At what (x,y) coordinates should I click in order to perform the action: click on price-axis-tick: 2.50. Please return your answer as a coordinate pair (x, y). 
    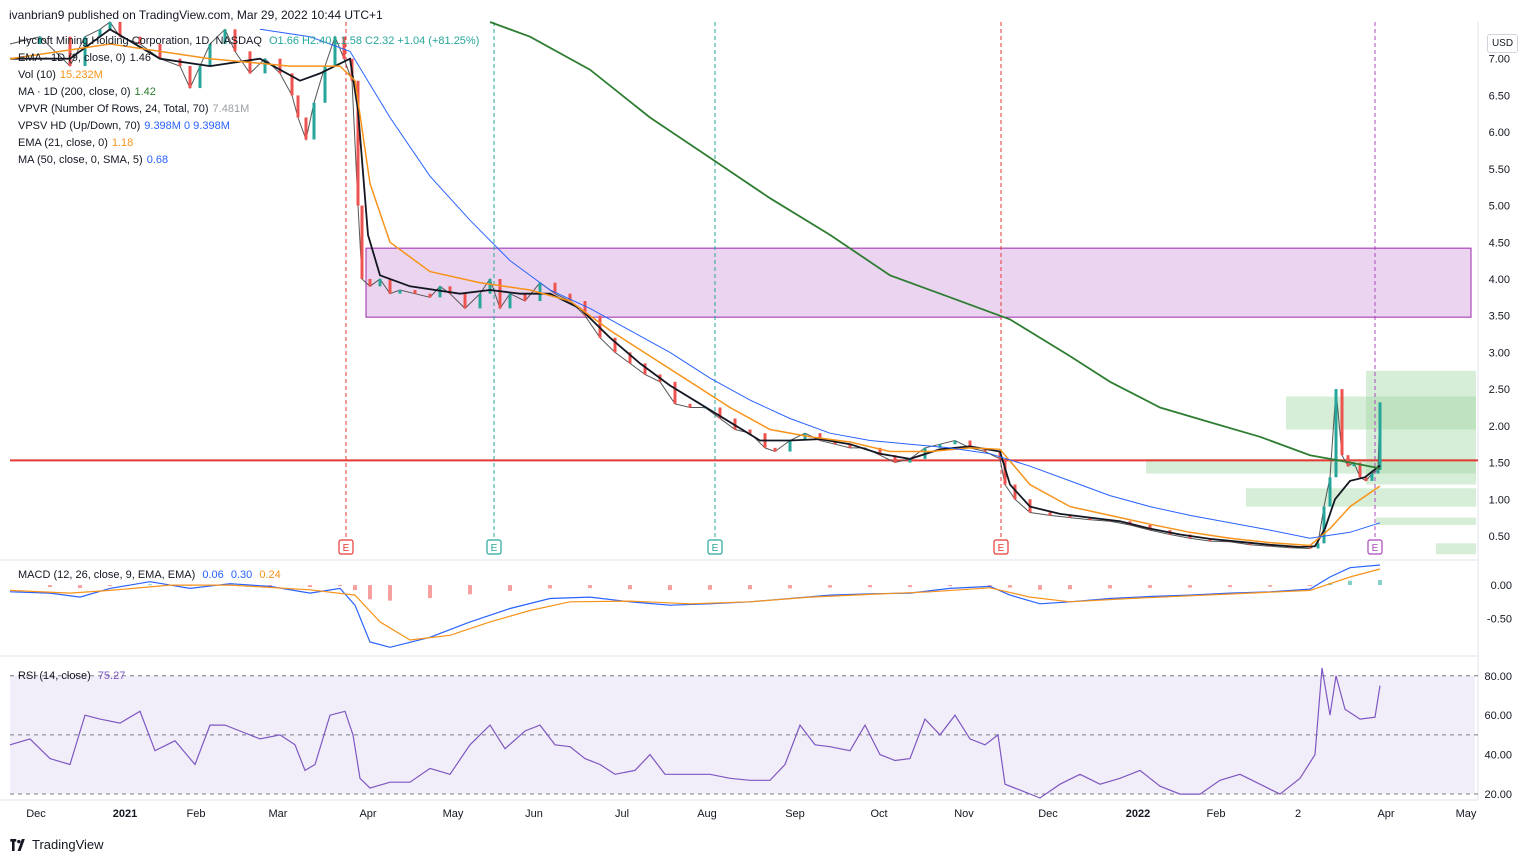
    Looking at the image, I should click on (1499, 390).